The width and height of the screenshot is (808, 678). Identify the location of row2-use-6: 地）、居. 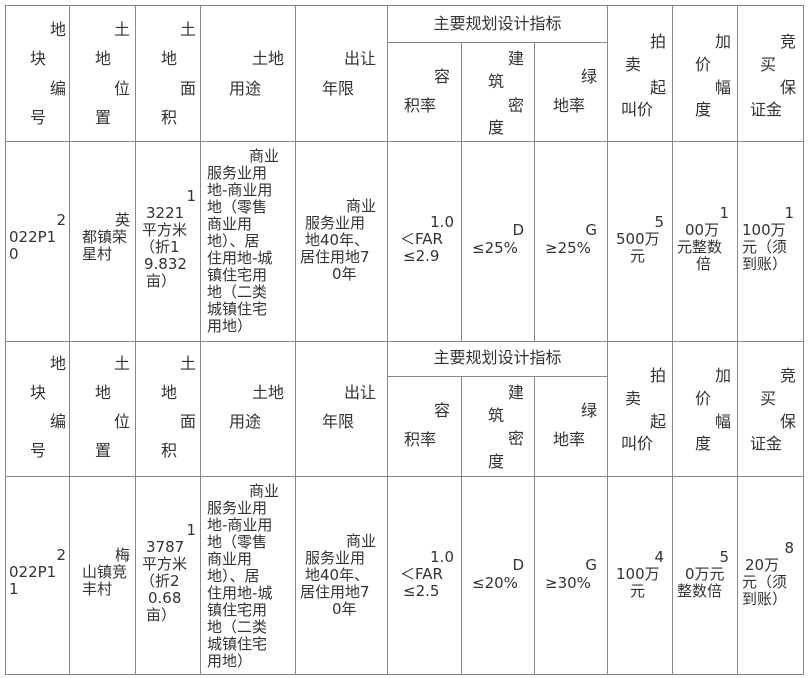
(233, 576).